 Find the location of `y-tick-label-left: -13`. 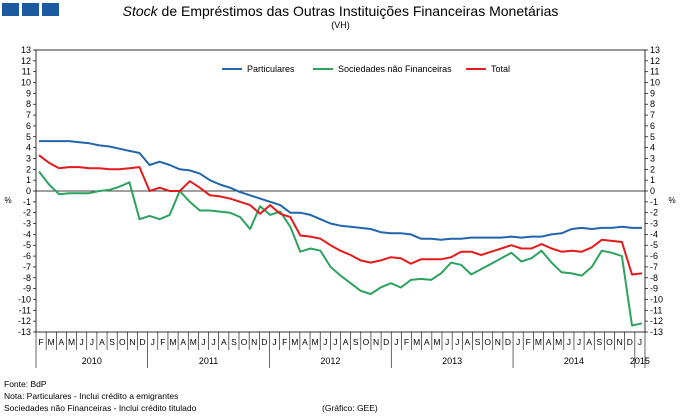

y-tick-label-left: -13 is located at coordinates (24, 332).